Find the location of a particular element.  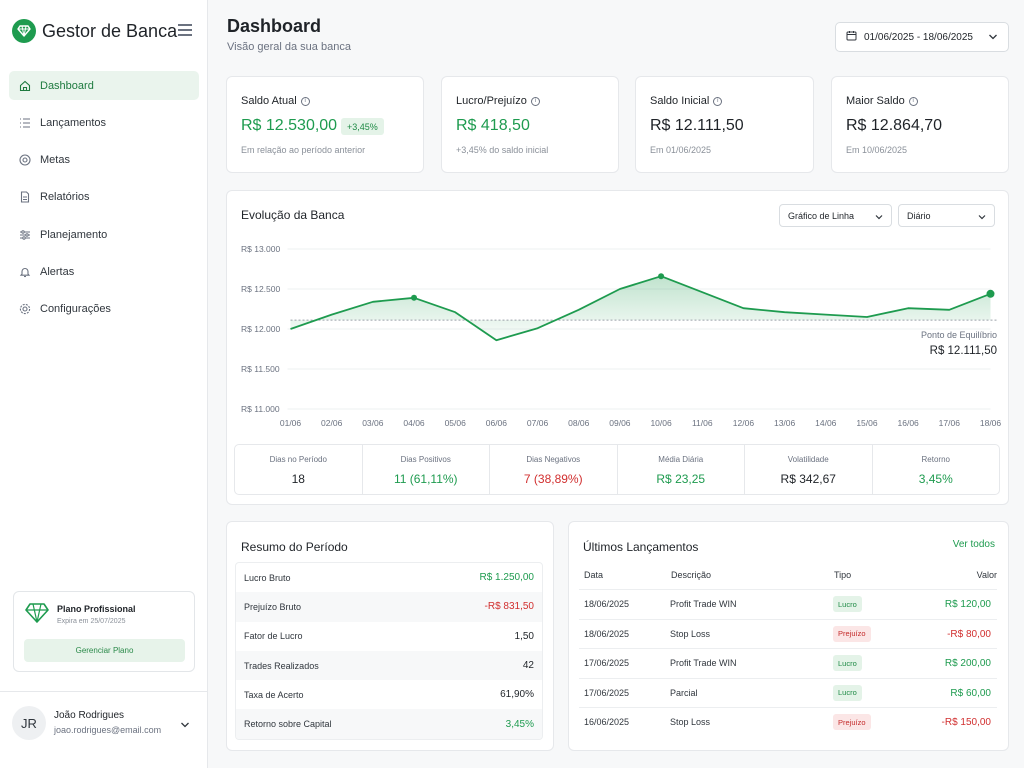

sidebar-item-dashboard: Dashboard is located at coordinates (104, 85).